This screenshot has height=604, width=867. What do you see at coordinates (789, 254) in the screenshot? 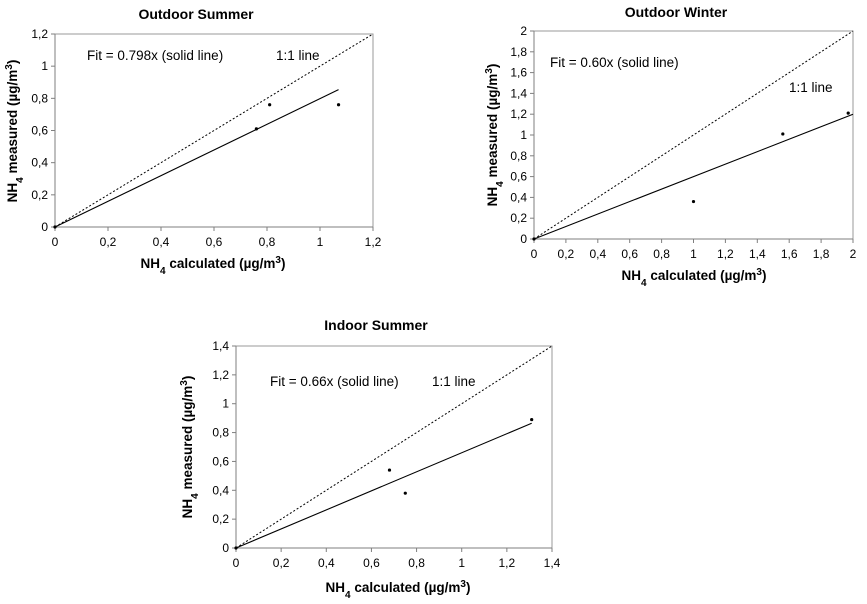
I see `x-tick-label: 1,6` at bounding box center [789, 254].